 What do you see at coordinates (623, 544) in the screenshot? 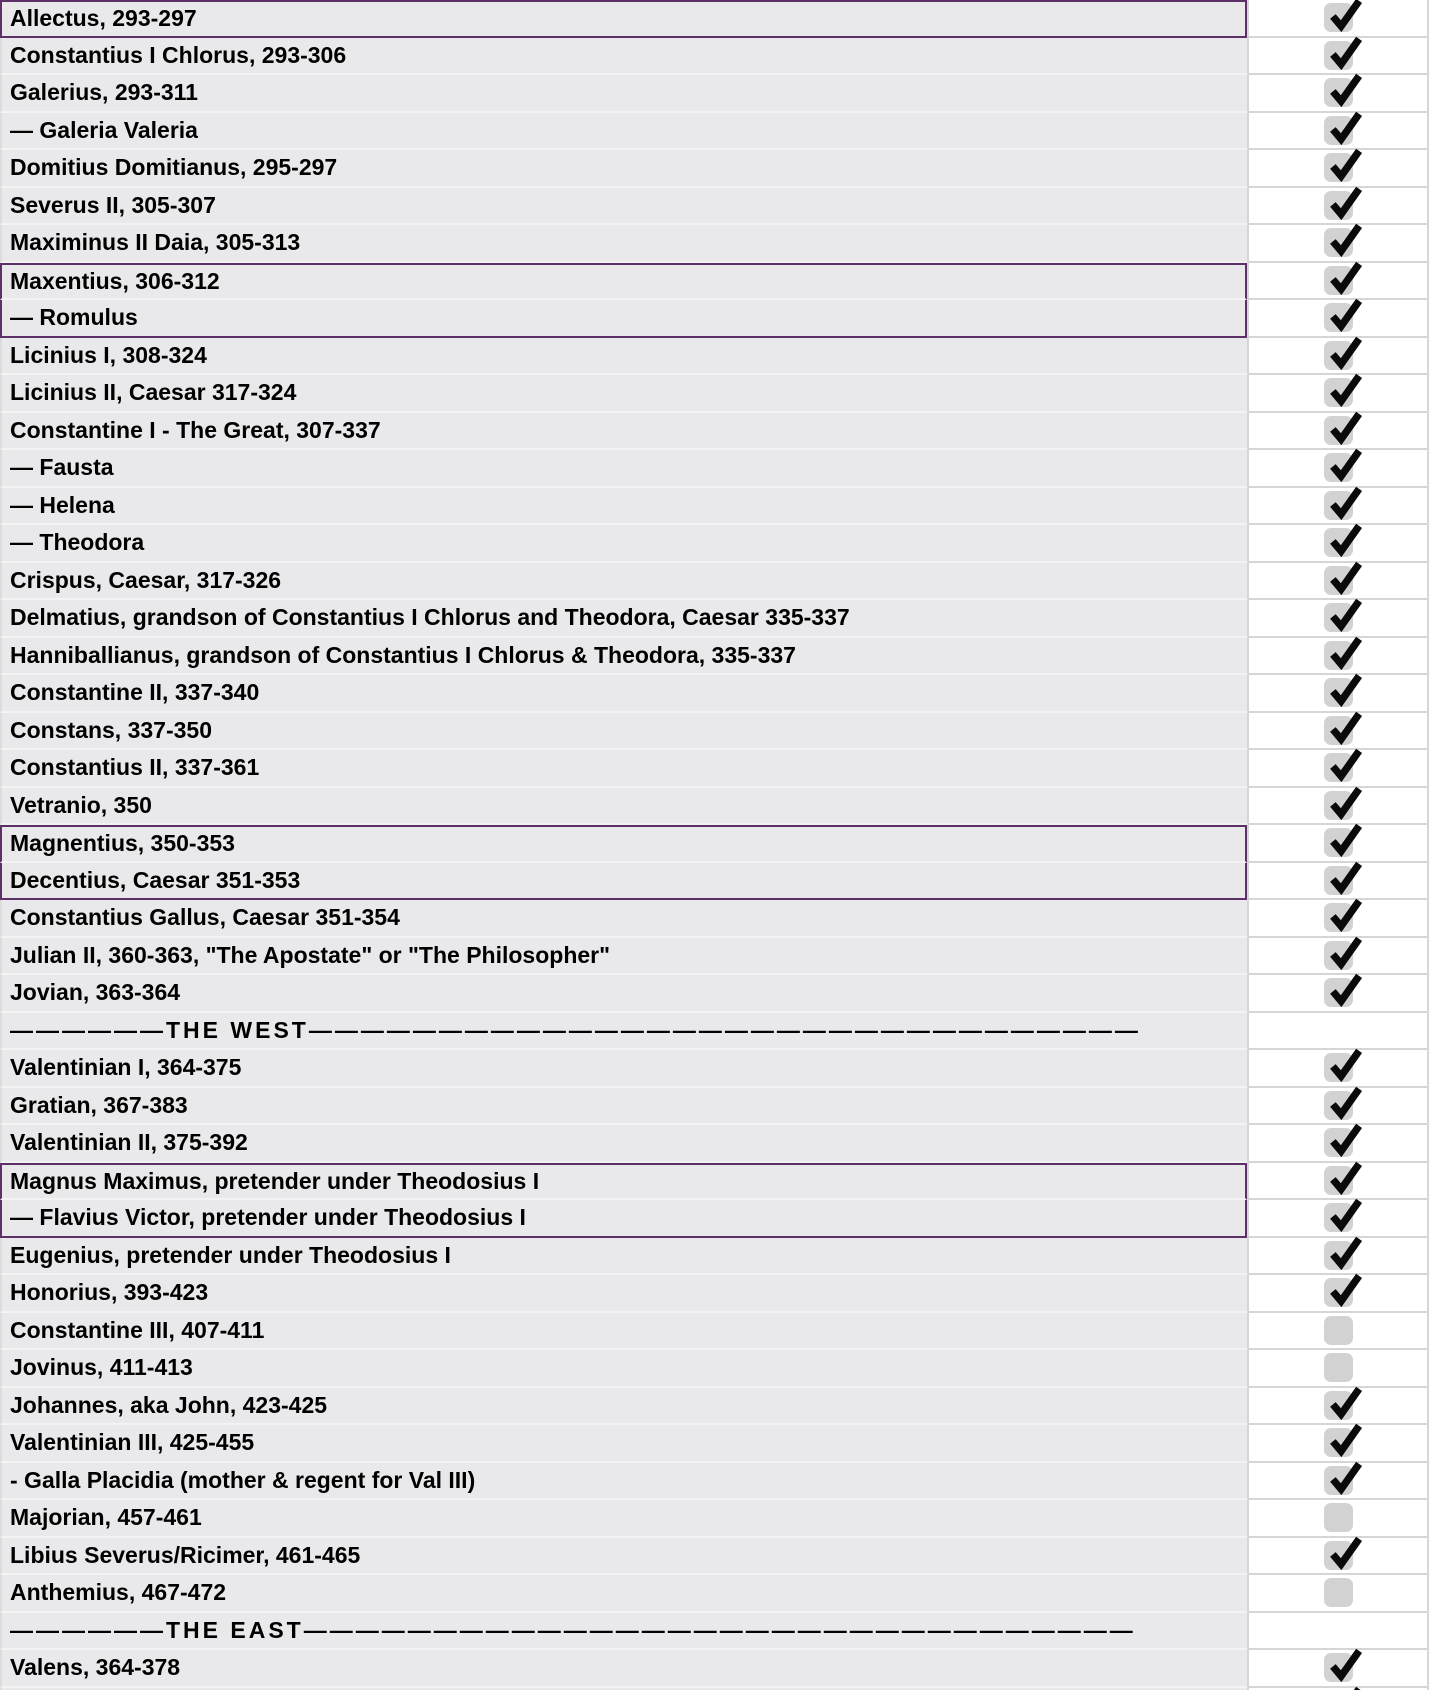
I see `emperor-name-cell: — Theodora` at bounding box center [623, 544].